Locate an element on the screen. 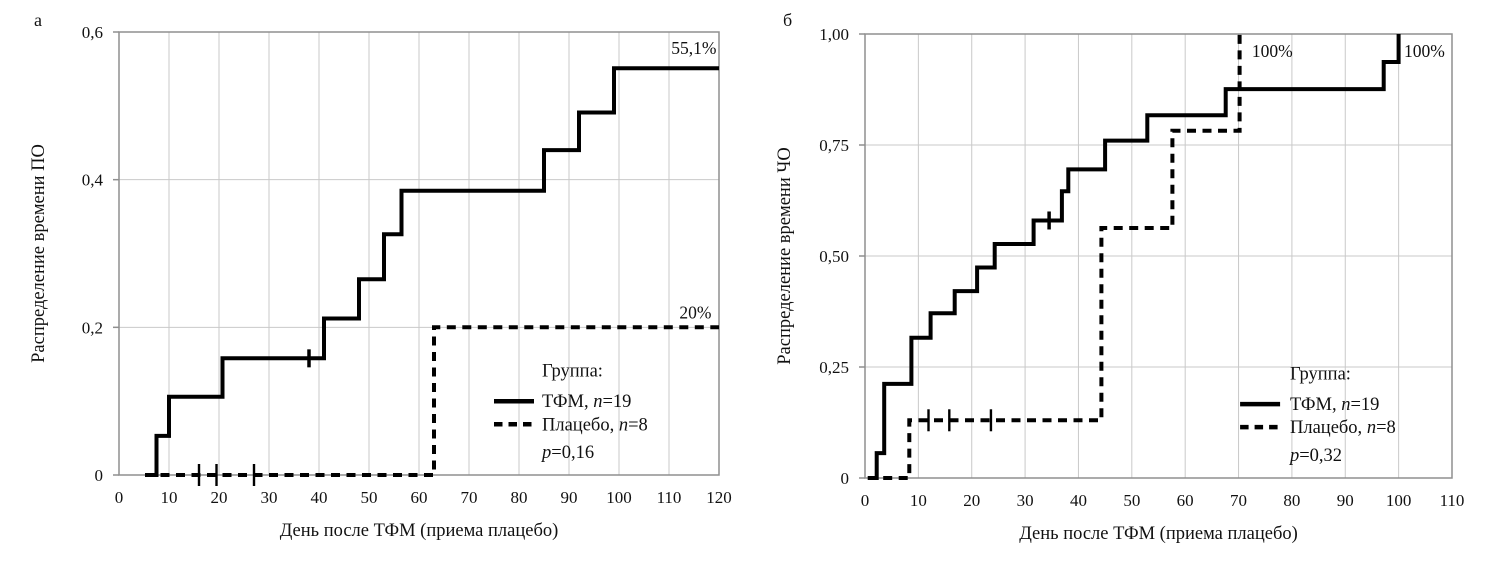 This screenshot has width=1489, height=567. curve-end-annotation: 20% is located at coordinates (695, 312).